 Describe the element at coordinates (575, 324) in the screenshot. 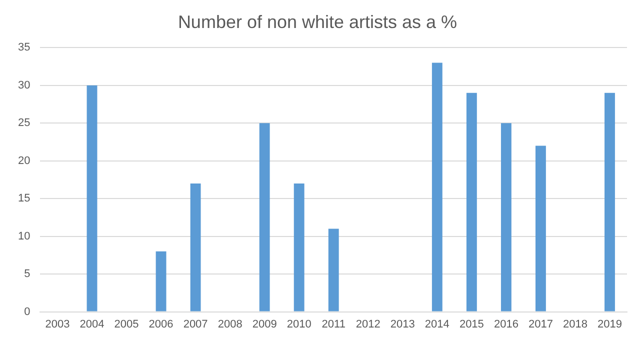

I see `x-tick-label: 2018` at that location.